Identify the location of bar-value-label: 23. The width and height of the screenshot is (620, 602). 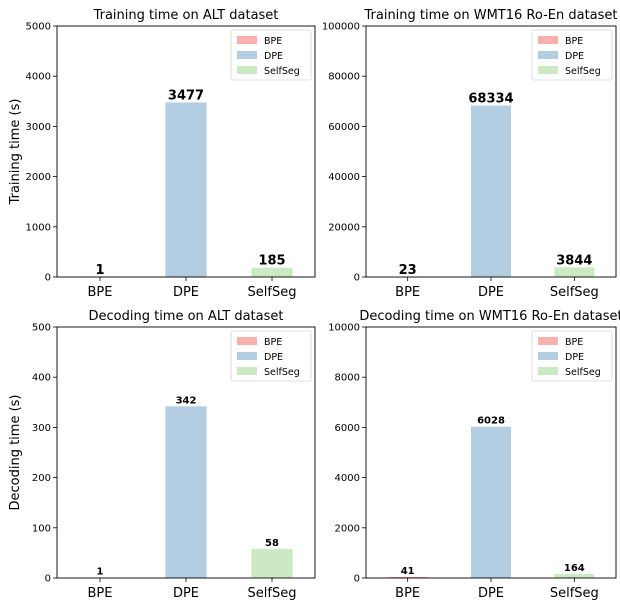
(408, 270).